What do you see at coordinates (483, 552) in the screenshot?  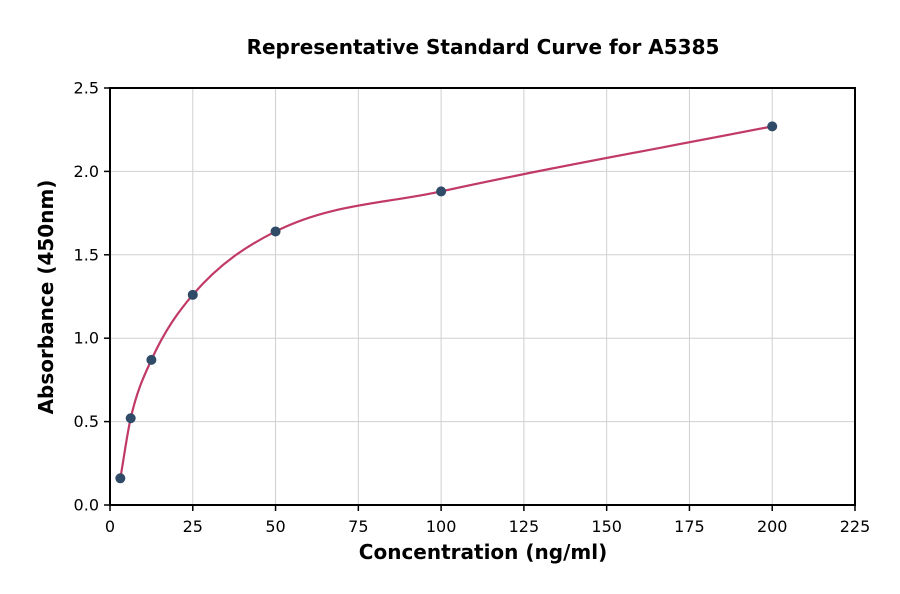 I see `x-axis-label: Concentration (ng/ml)` at bounding box center [483, 552].